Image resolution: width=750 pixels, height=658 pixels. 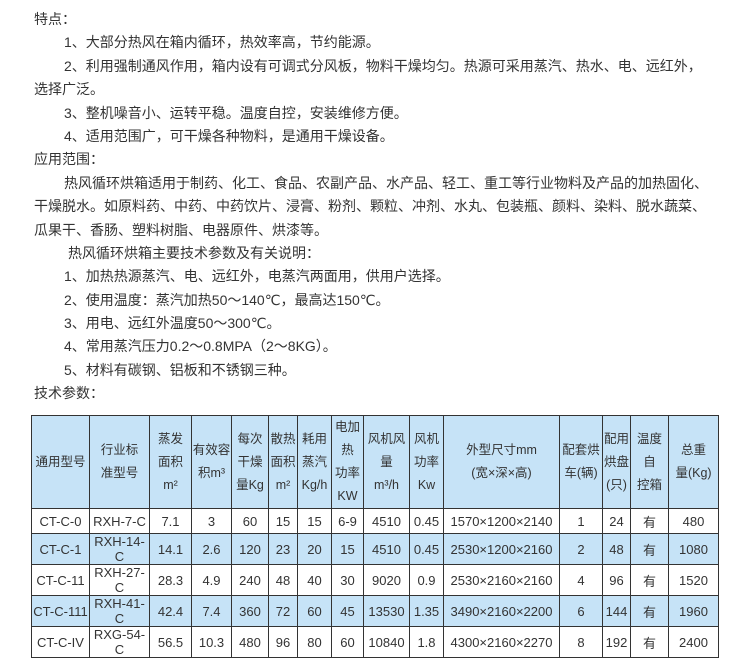 I want to click on table-cell: 240, so click(x=250, y=580).